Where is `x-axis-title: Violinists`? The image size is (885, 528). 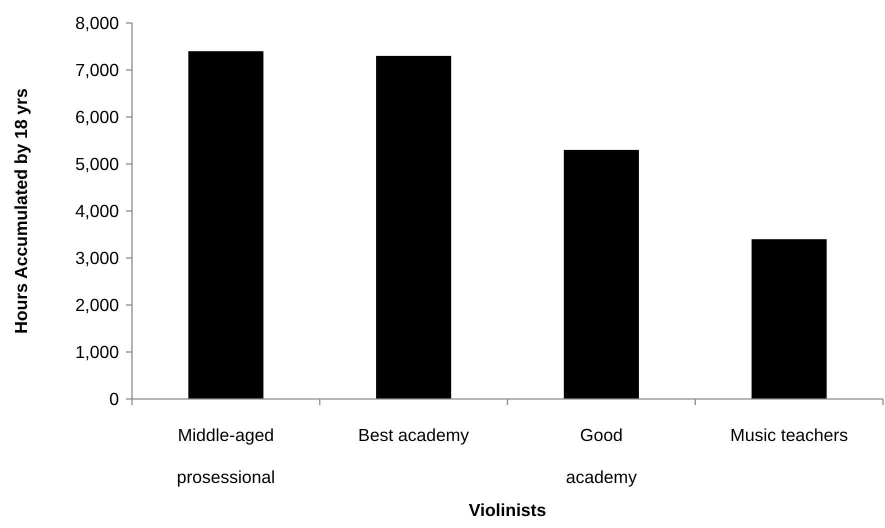
x-axis-title: Violinists is located at coordinates (507, 510).